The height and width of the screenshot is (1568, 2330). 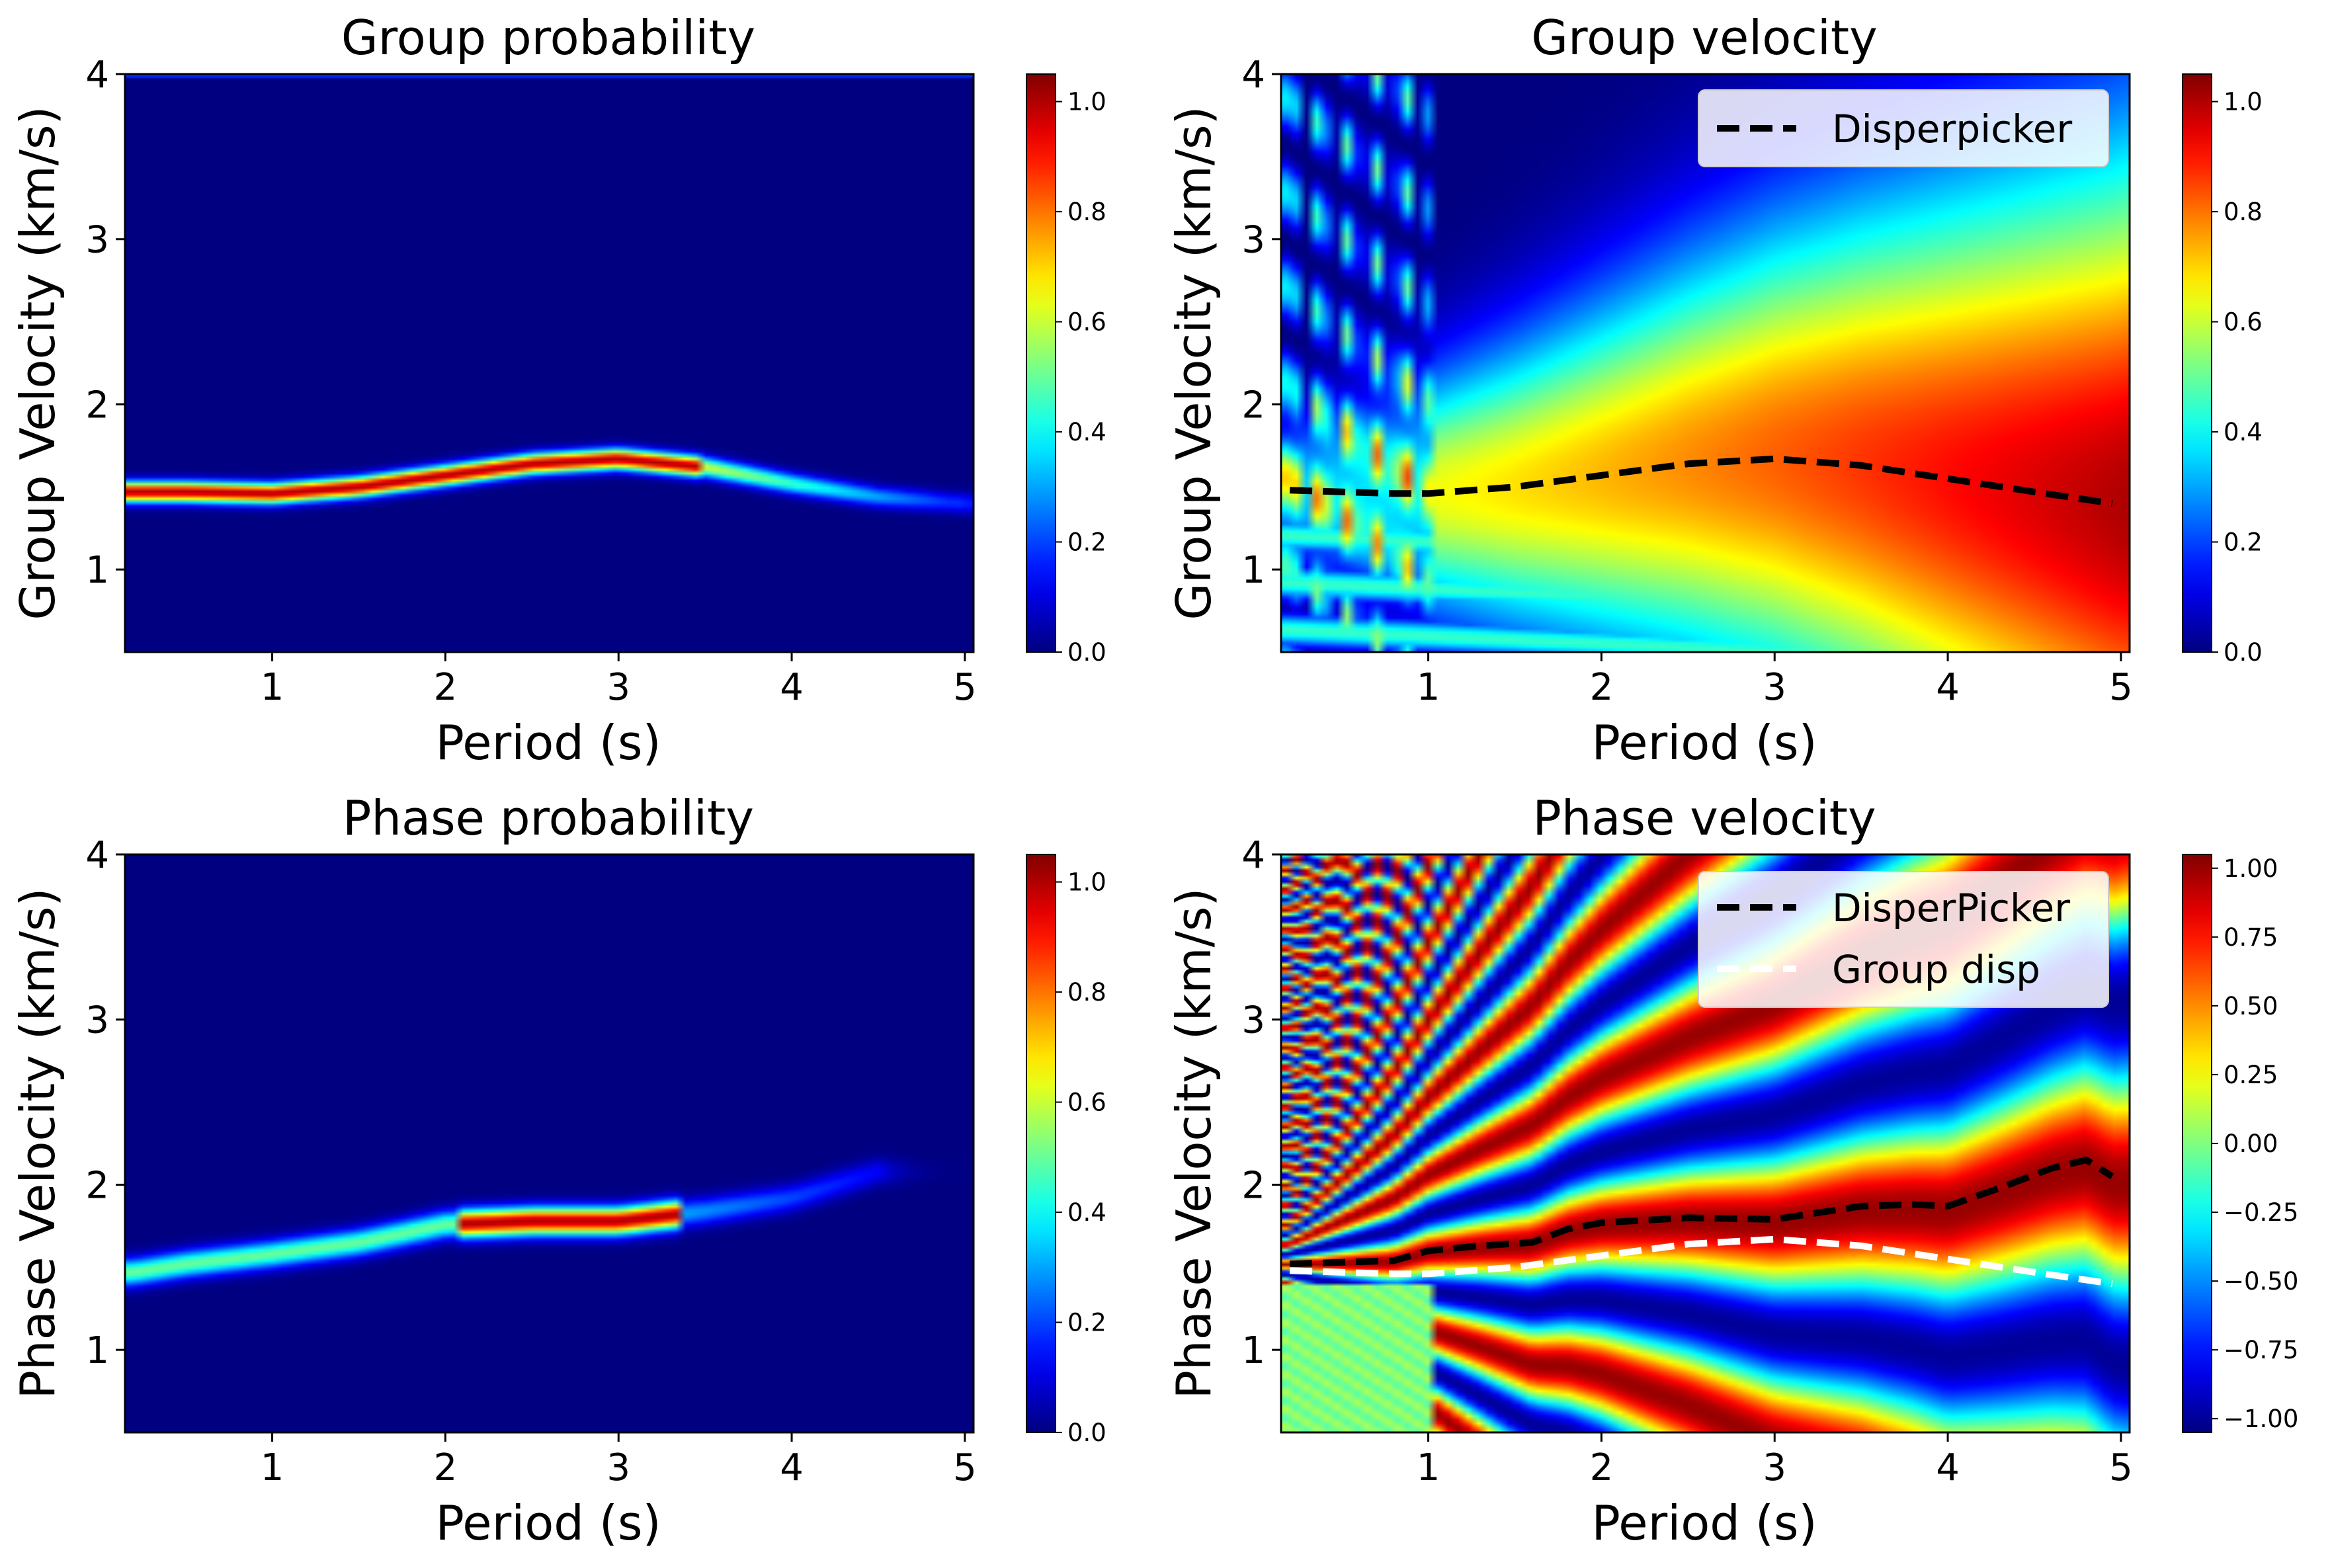 What do you see at coordinates (1952, 128) in the screenshot?
I see `legend-label: Disperpicker` at bounding box center [1952, 128].